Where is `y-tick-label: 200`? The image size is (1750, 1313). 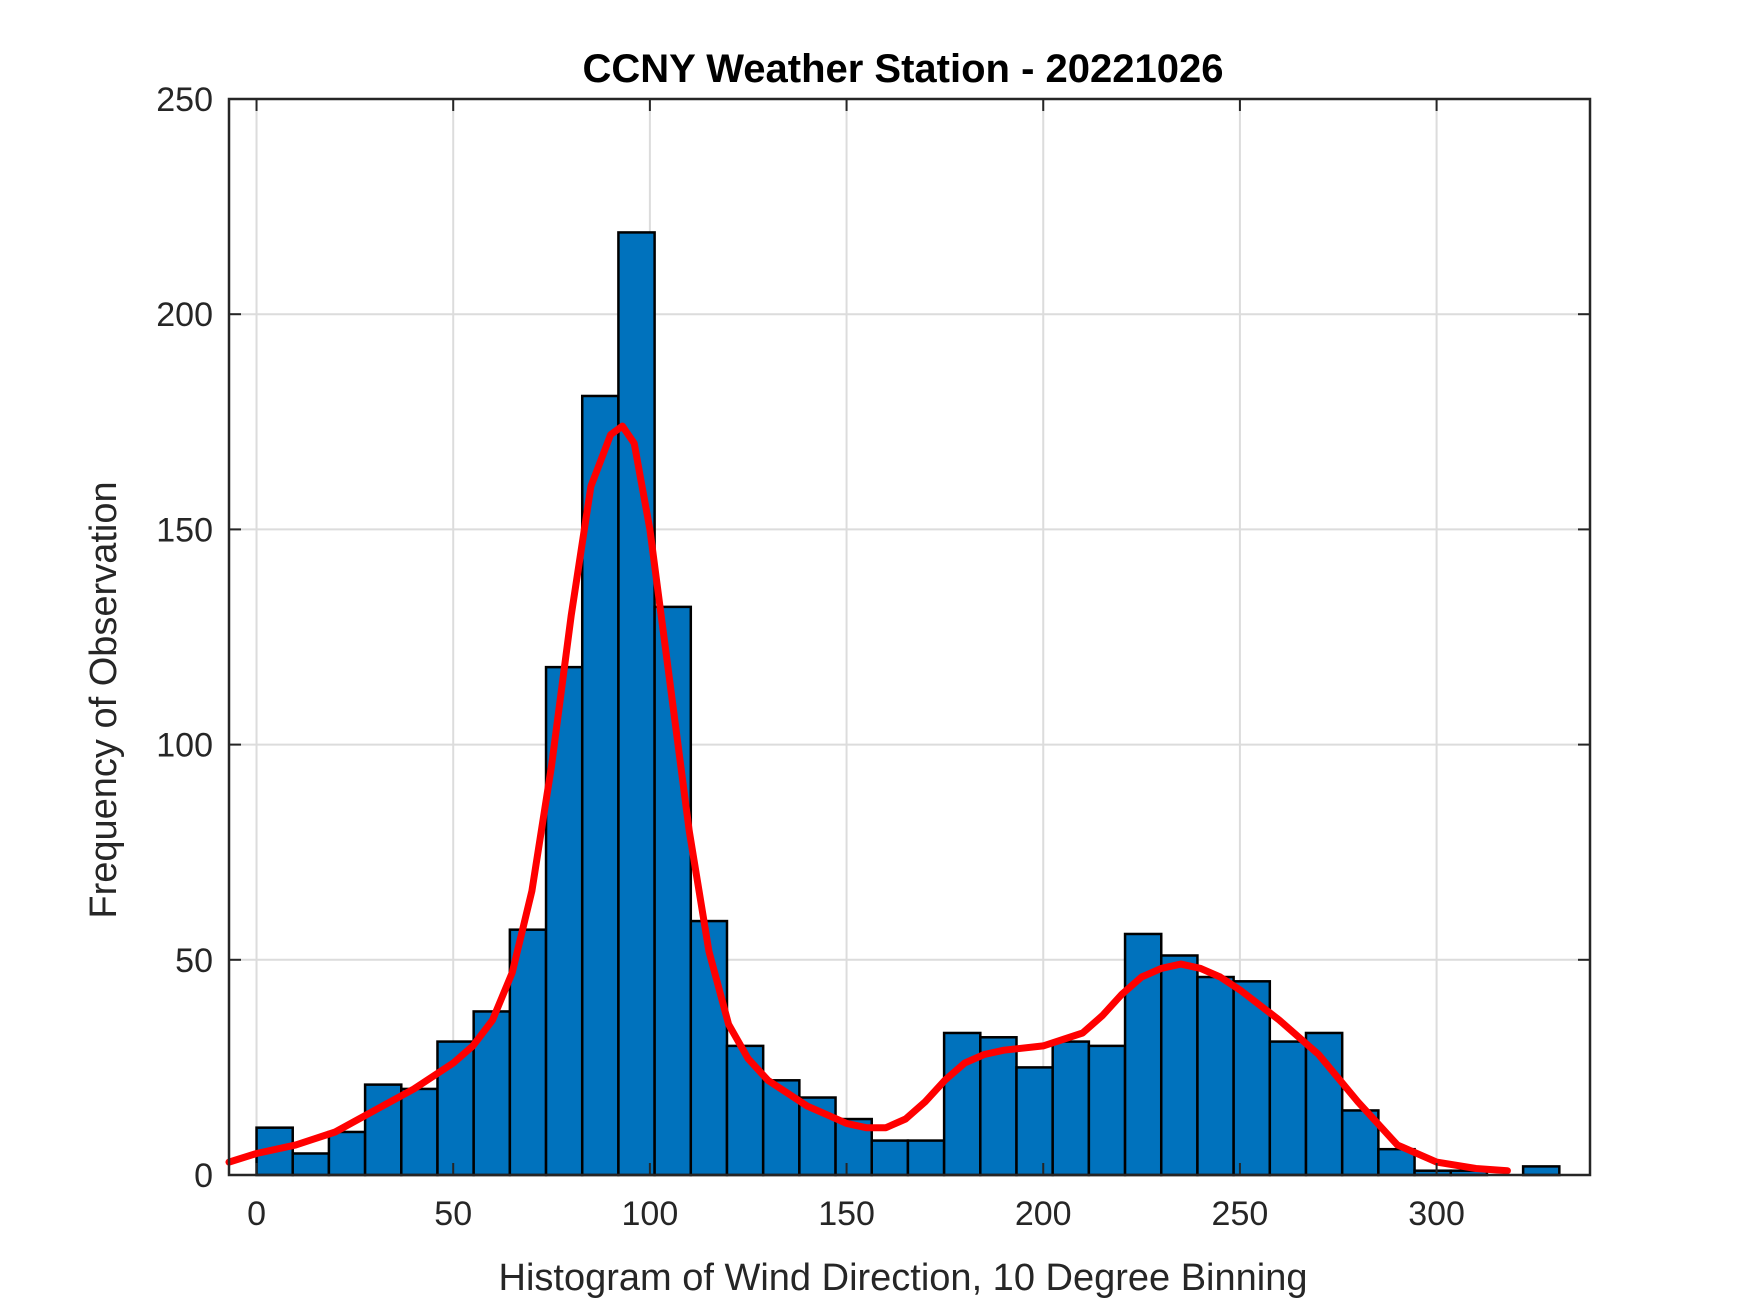
y-tick-label: 200 is located at coordinates (184, 315).